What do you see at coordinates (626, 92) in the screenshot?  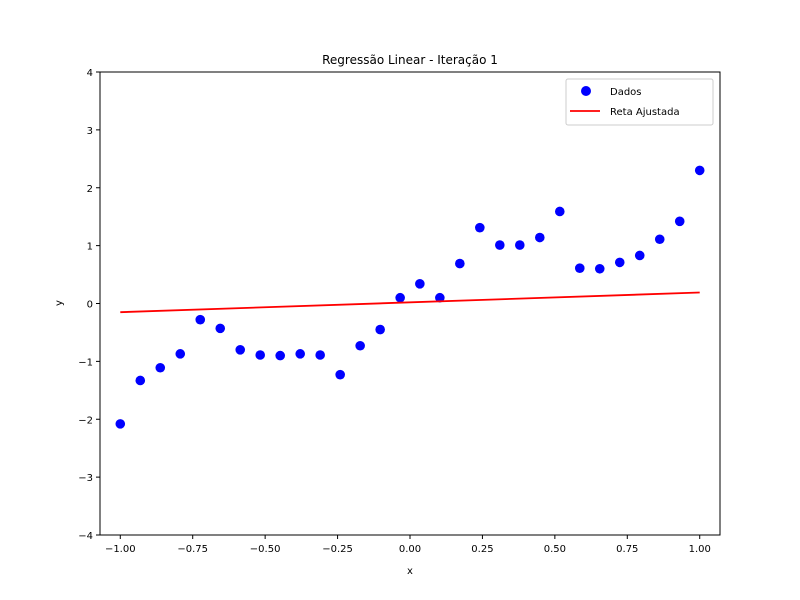 I see `legend-label-dados: Dados` at bounding box center [626, 92].